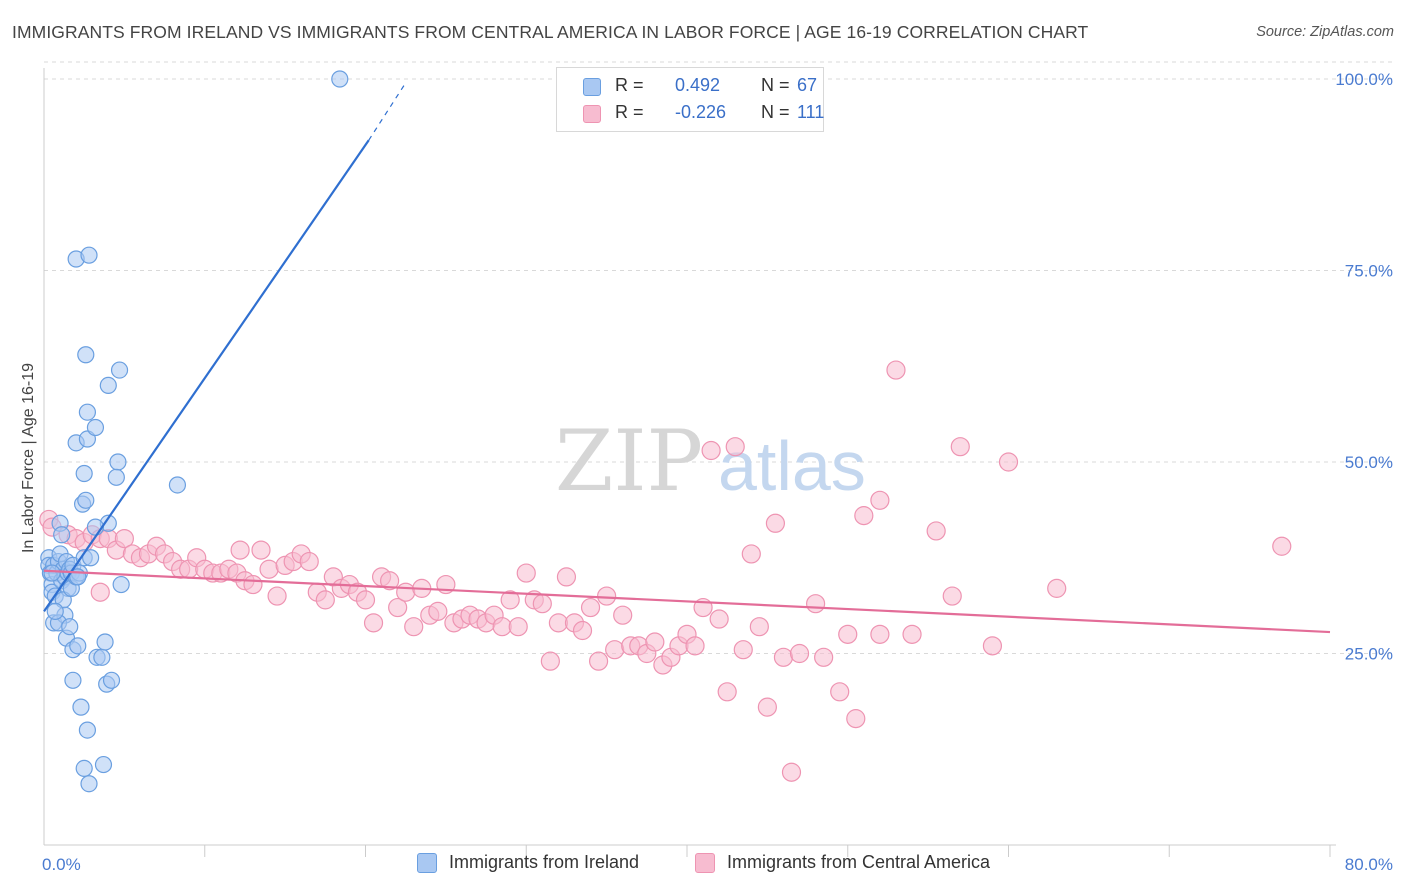 This screenshot has height=892, width=1406. I want to click on n-value: 67, so click(807, 85).